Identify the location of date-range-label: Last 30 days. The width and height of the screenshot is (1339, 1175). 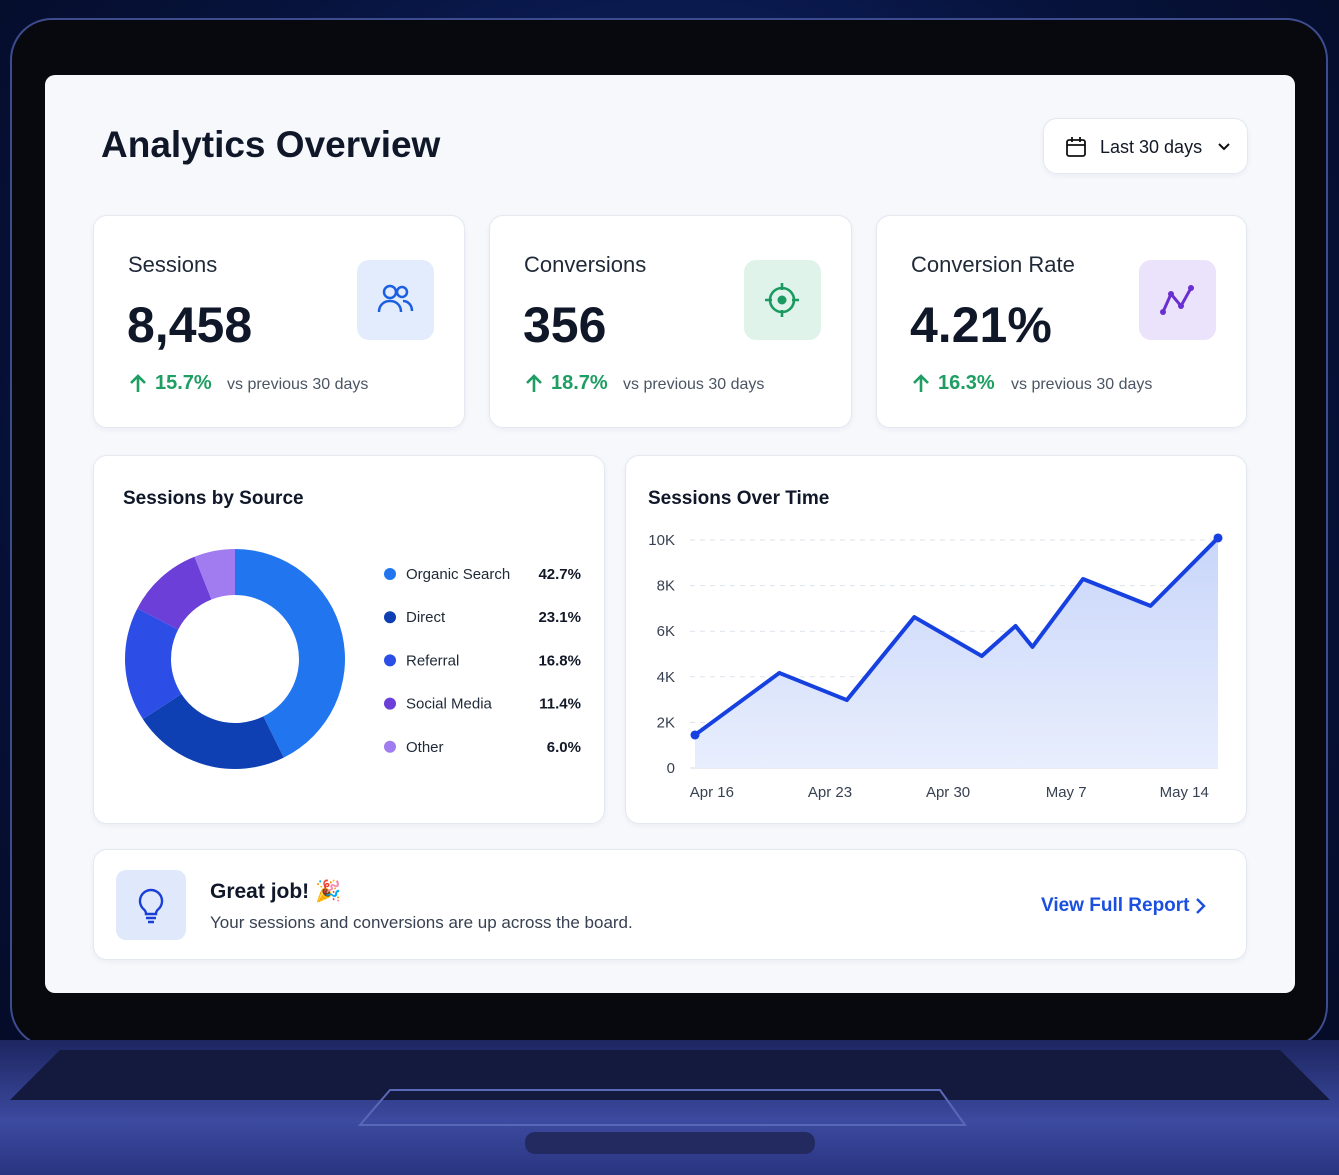
(1151, 147).